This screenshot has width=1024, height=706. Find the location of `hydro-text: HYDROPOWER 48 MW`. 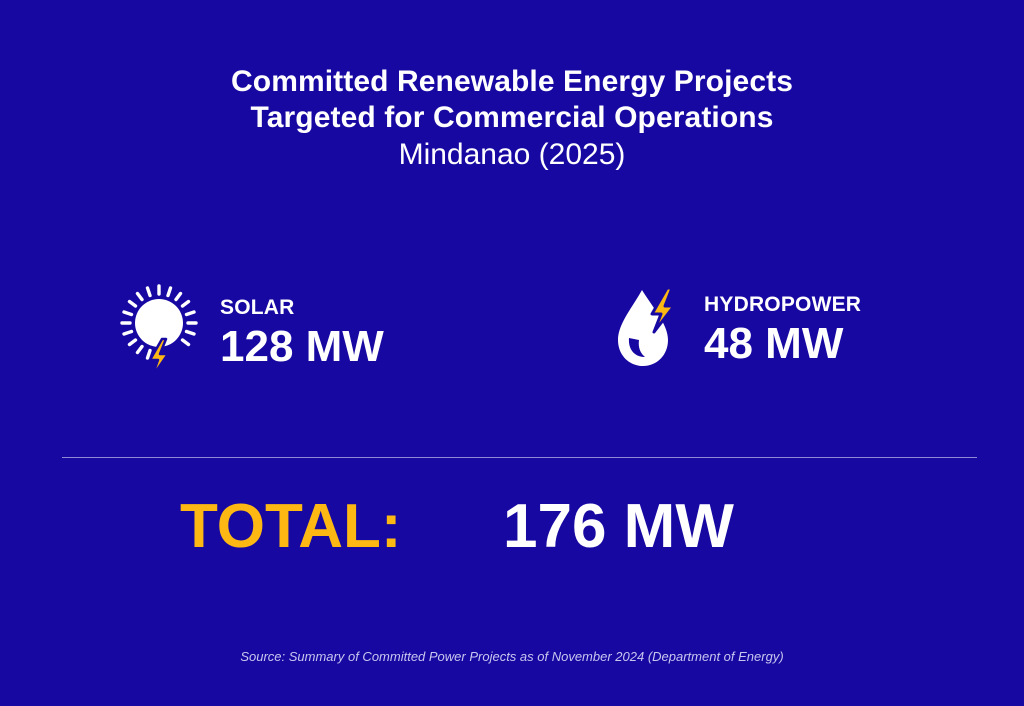

hydro-text: HYDROPOWER 48 MW is located at coordinates (782, 331).